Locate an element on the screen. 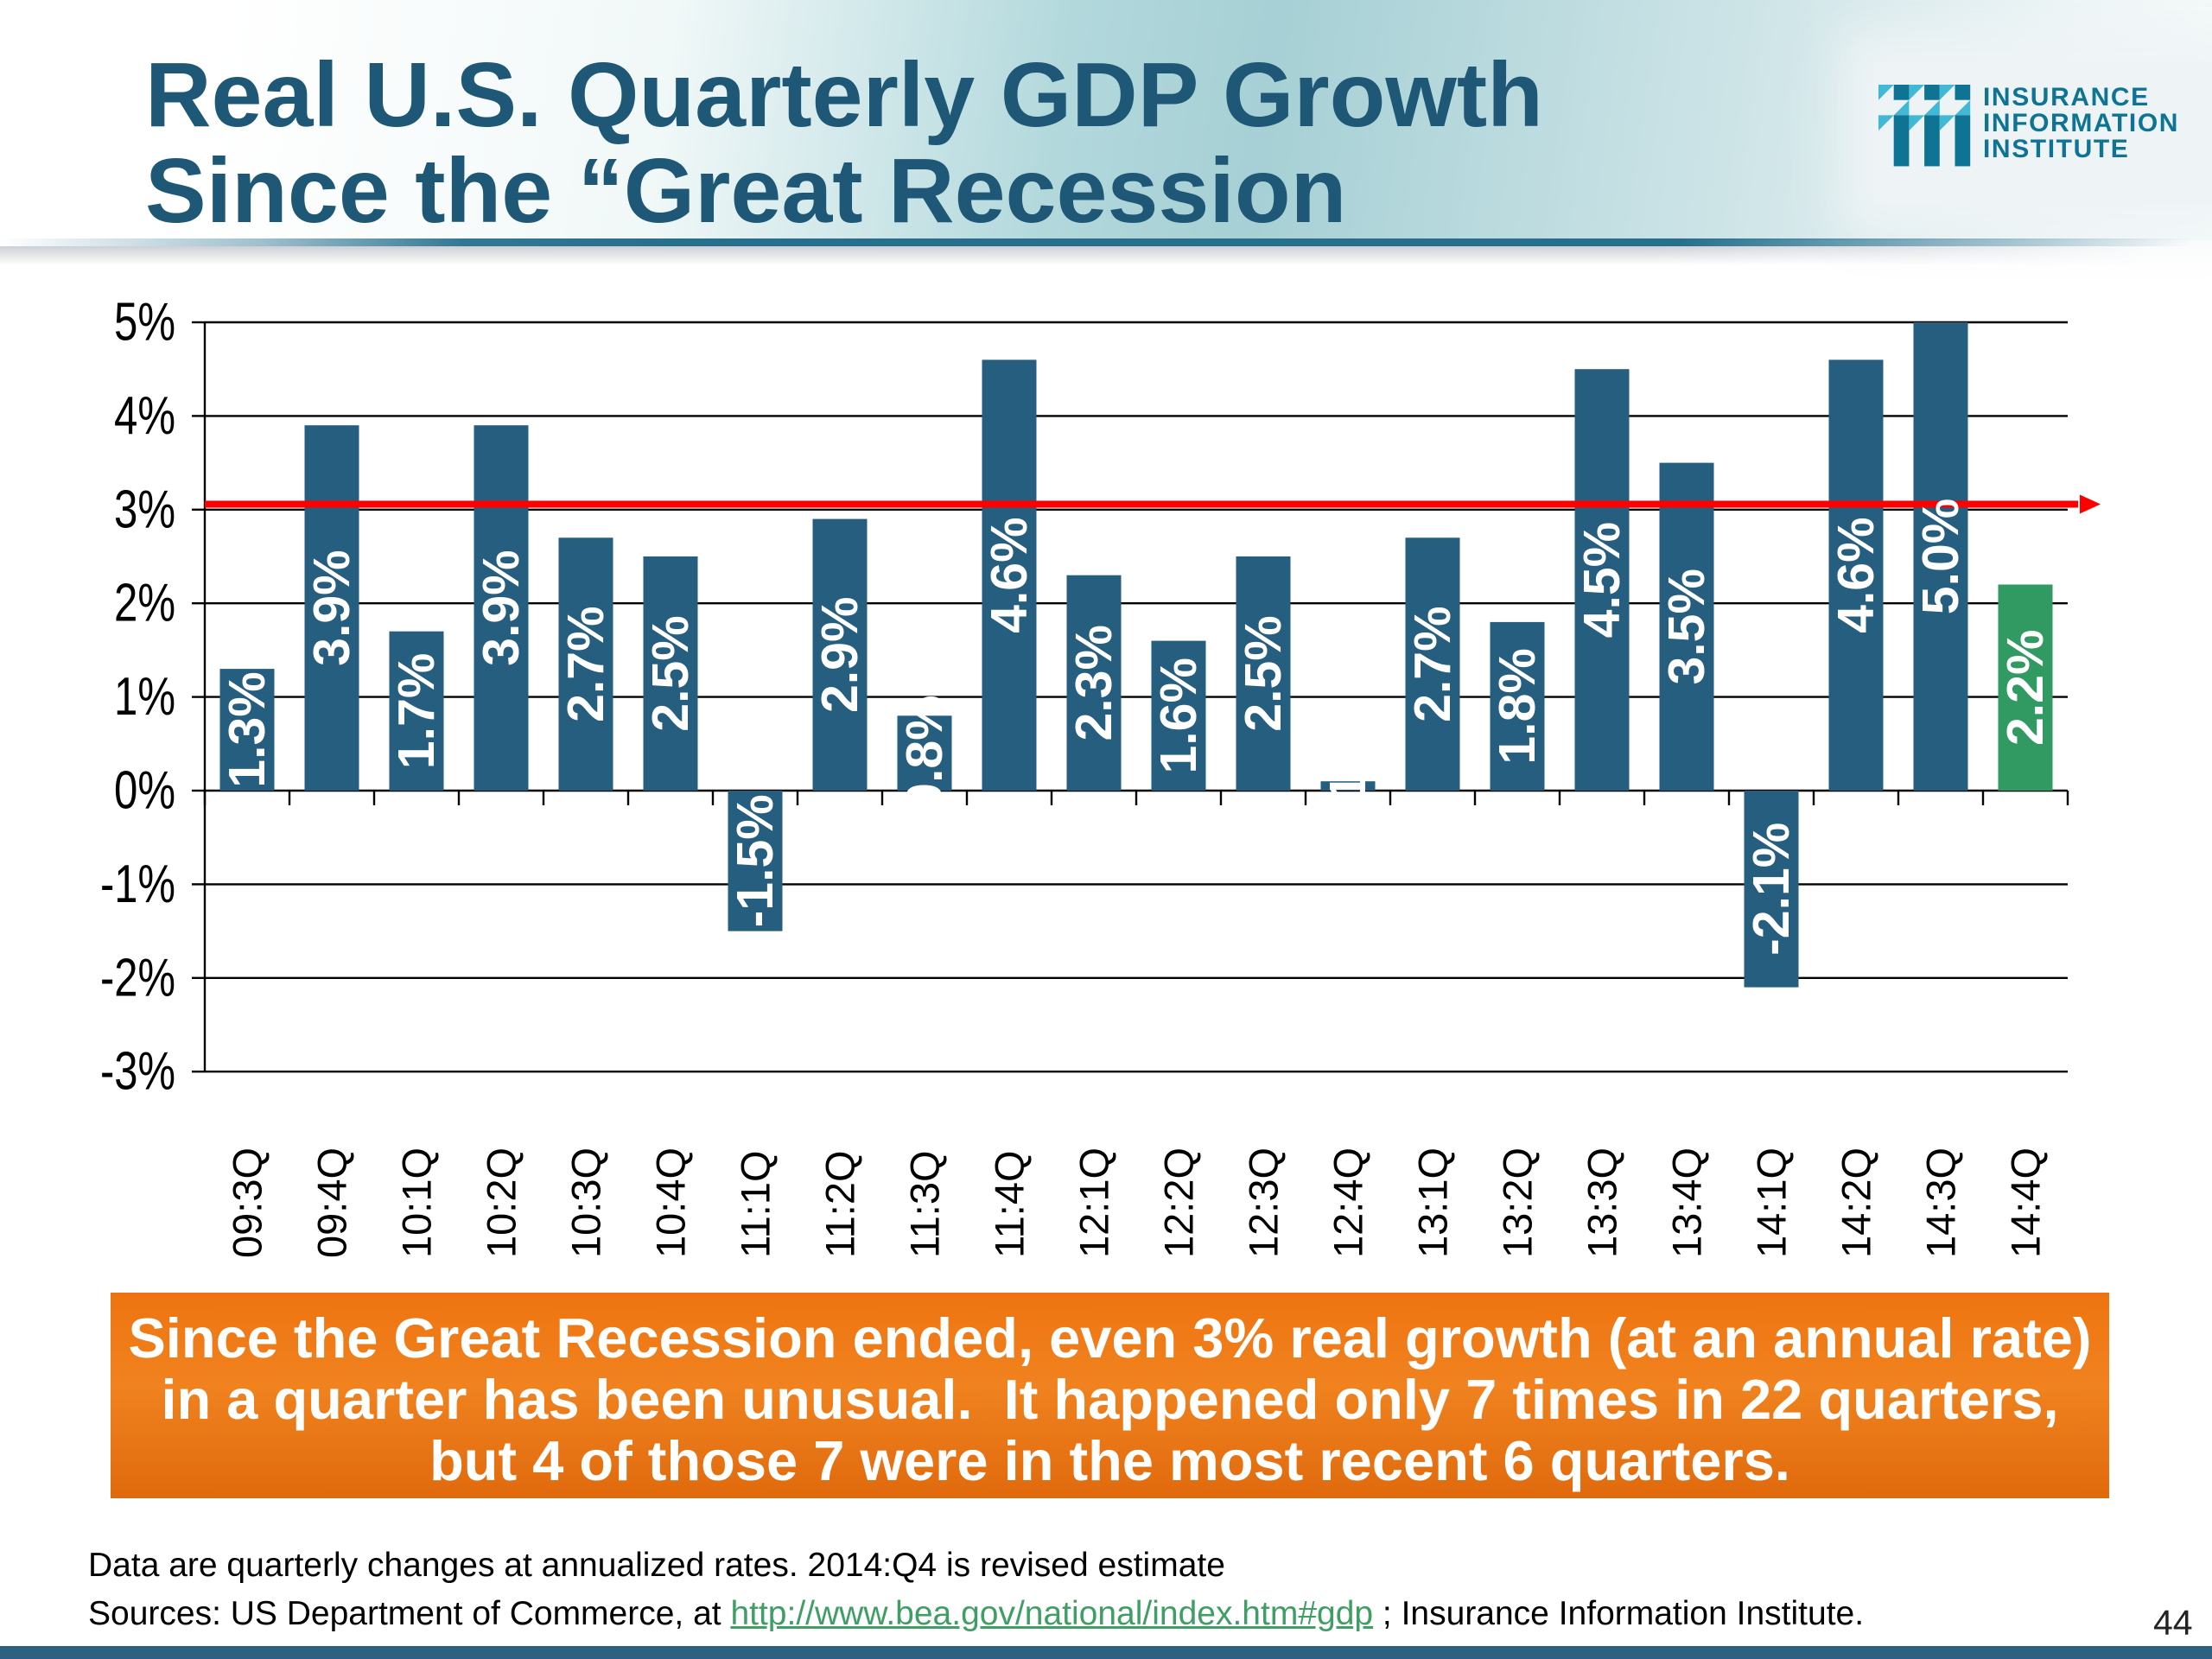 Image resolution: width=2212 pixels, height=1659 pixels. svg-text: 10:3Q is located at coordinates (586, 1202).